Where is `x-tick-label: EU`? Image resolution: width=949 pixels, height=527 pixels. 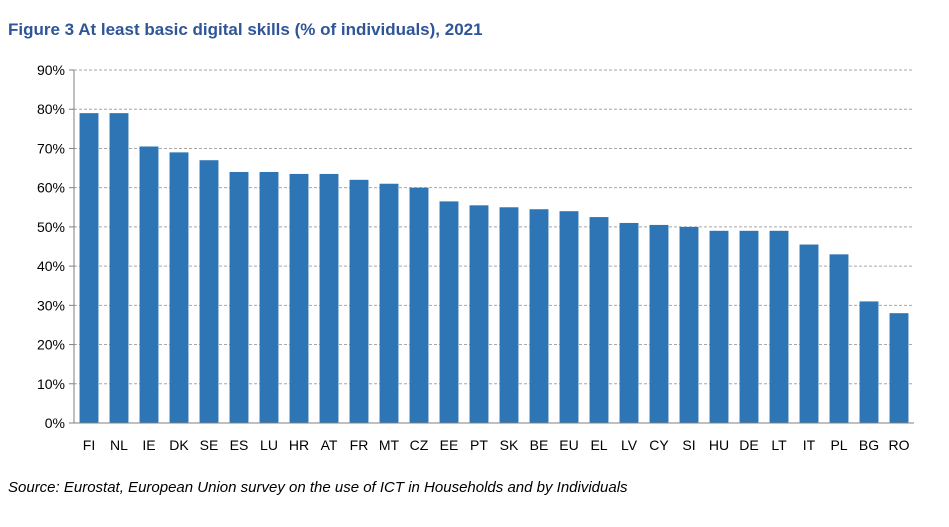 x-tick-label: EU is located at coordinates (568, 445).